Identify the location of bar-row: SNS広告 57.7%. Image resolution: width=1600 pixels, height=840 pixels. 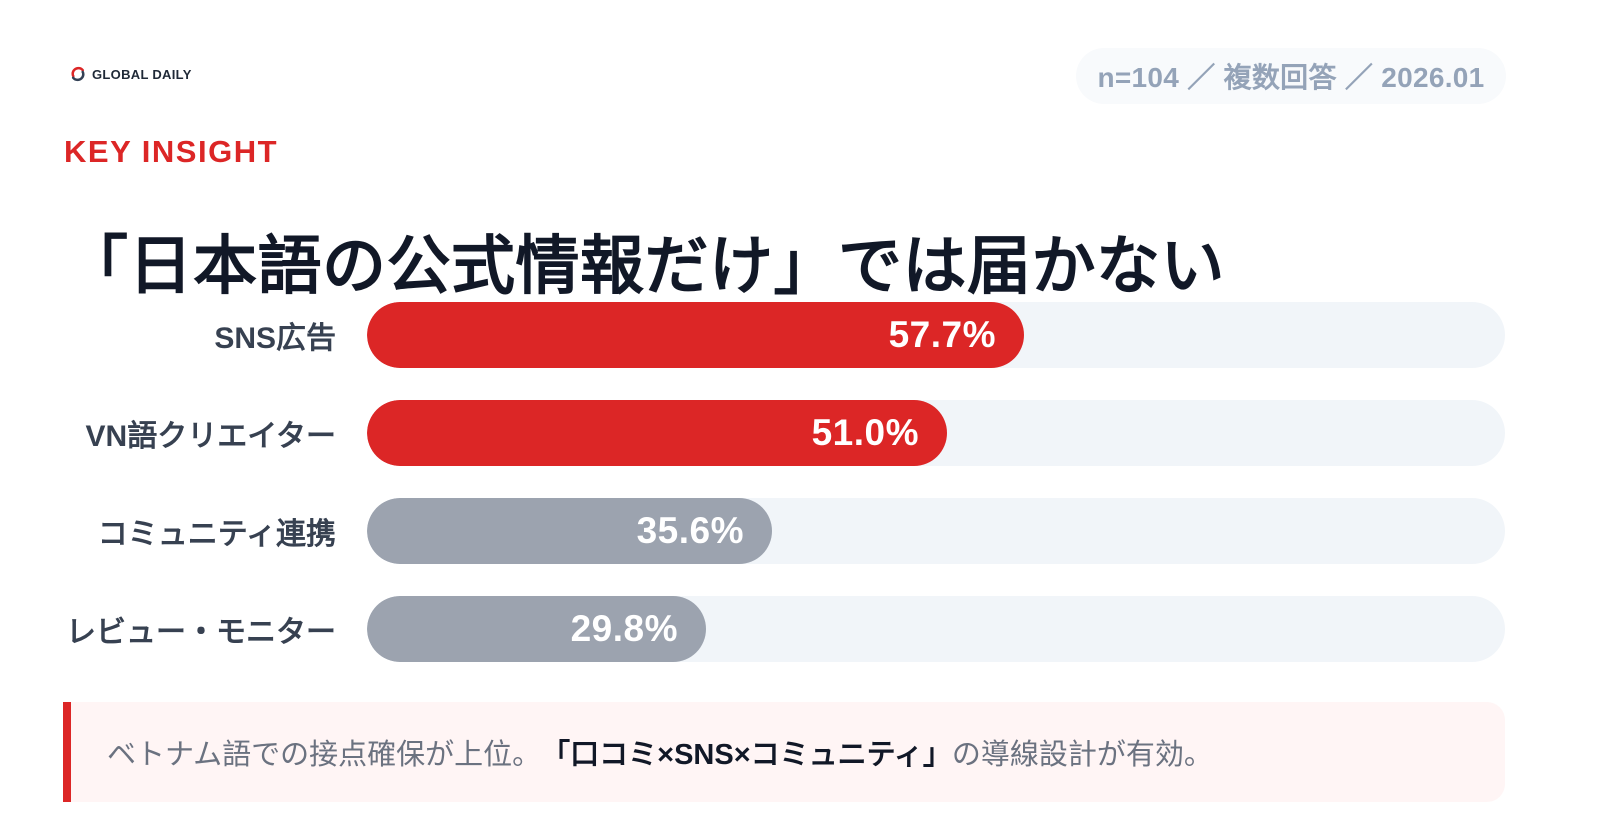
(800, 335).